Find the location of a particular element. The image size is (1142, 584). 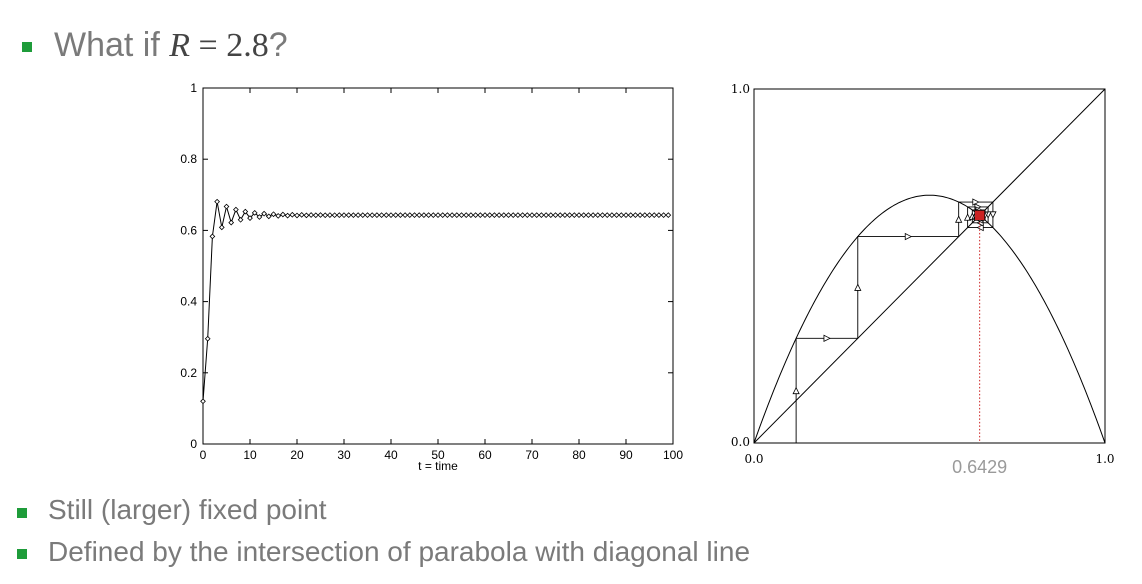

x-tick-label: 90 is located at coordinates (626, 455).